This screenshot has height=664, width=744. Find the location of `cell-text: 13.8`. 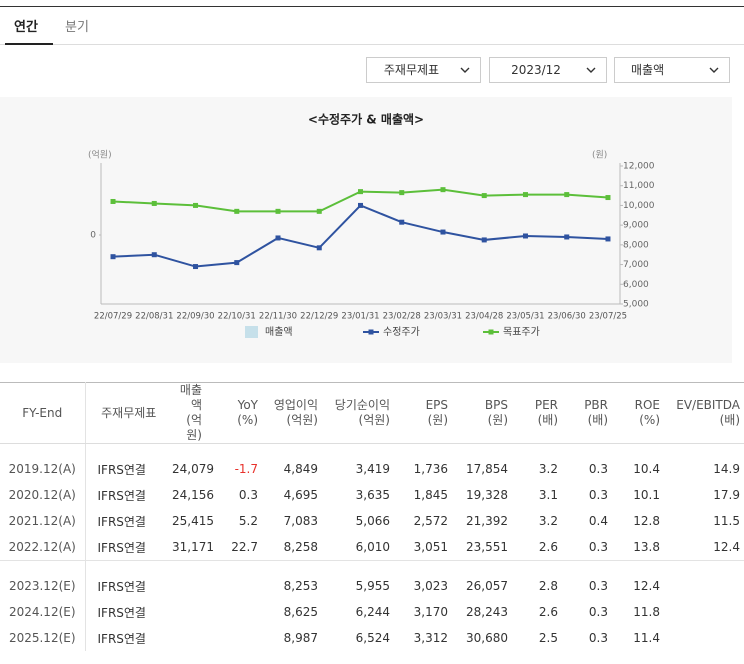

cell-text: 13.8 is located at coordinates (646, 547).